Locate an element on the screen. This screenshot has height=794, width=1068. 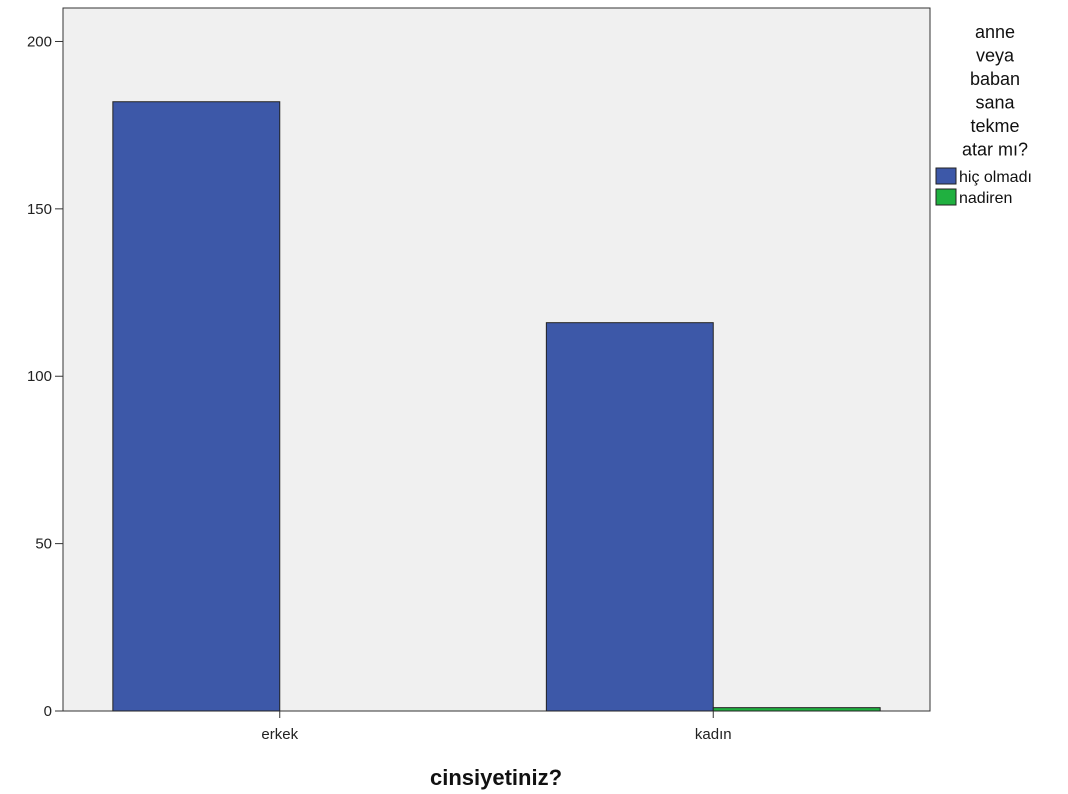
legend-title-line: baban is located at coordinates (995, 79).